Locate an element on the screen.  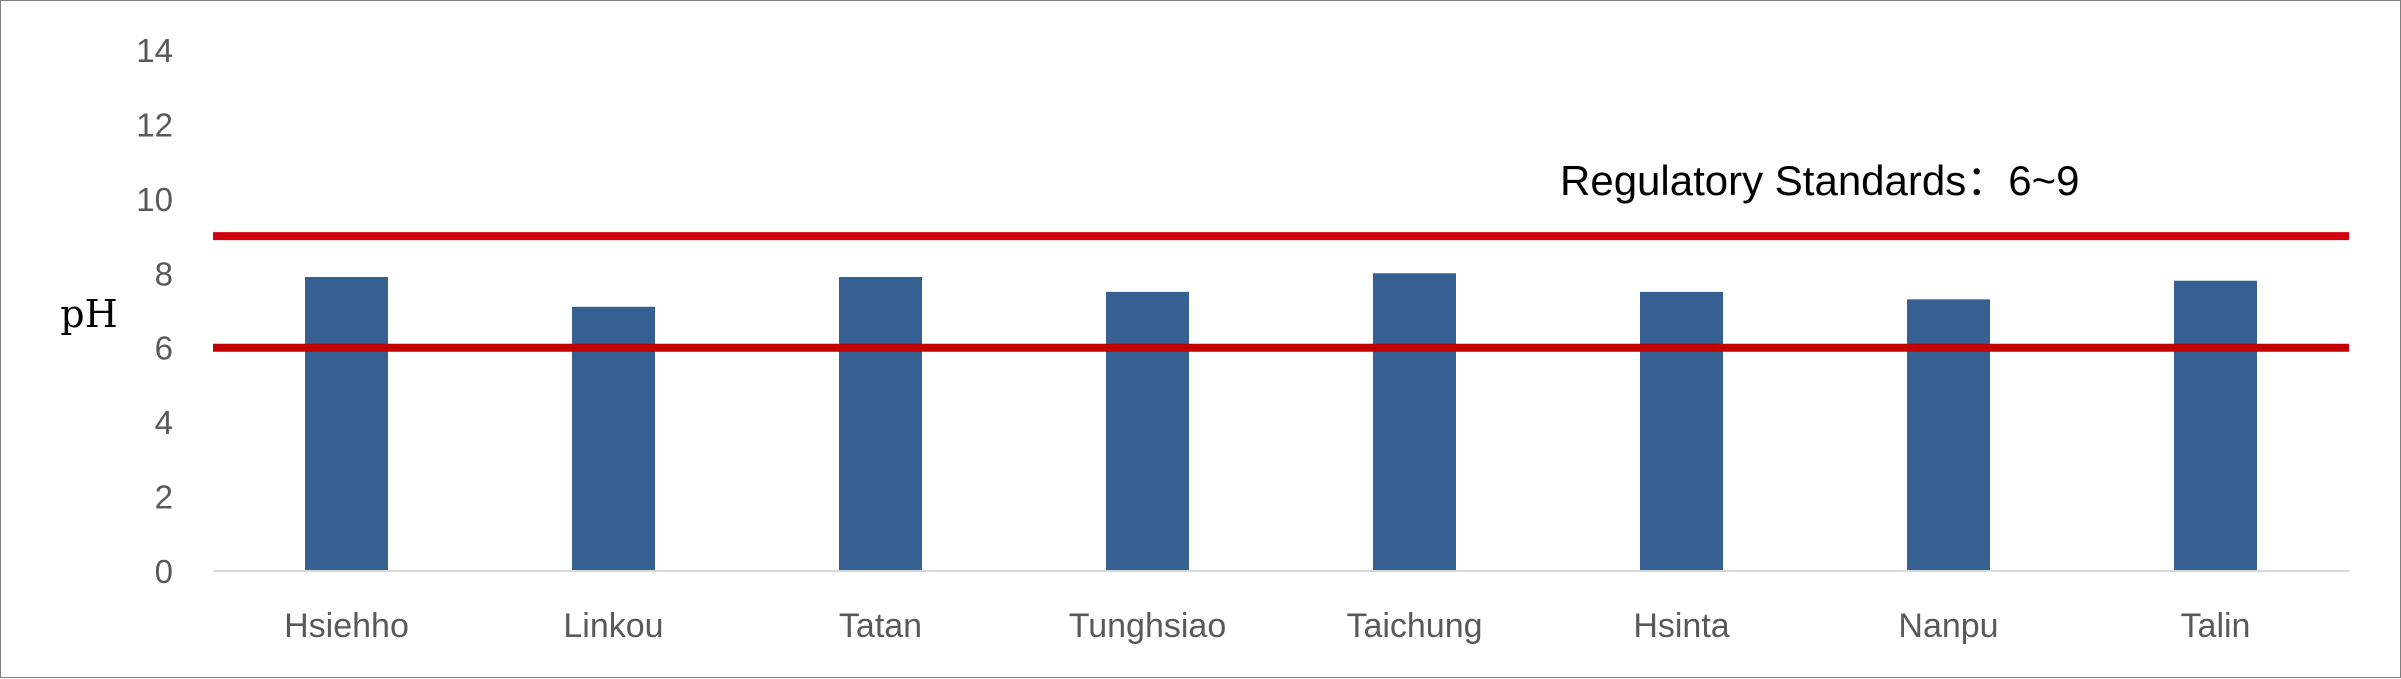
x-tick-label: Tatan is located at coordinates (880, 626).